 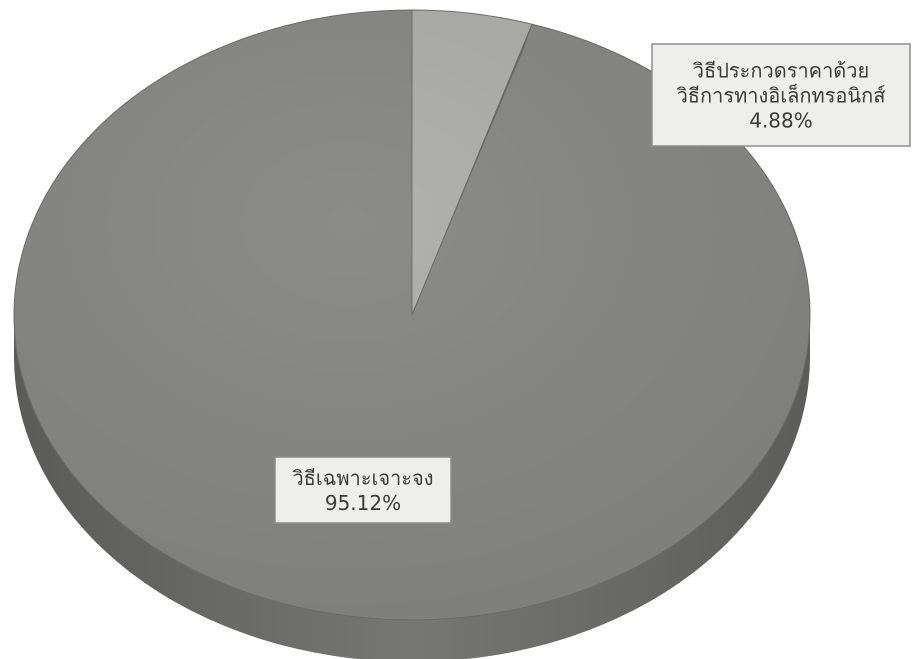 I want to click on data-label-name-line: วิธีการทางอิเล็กทรอนิกส์, so click(x=781, y=95).